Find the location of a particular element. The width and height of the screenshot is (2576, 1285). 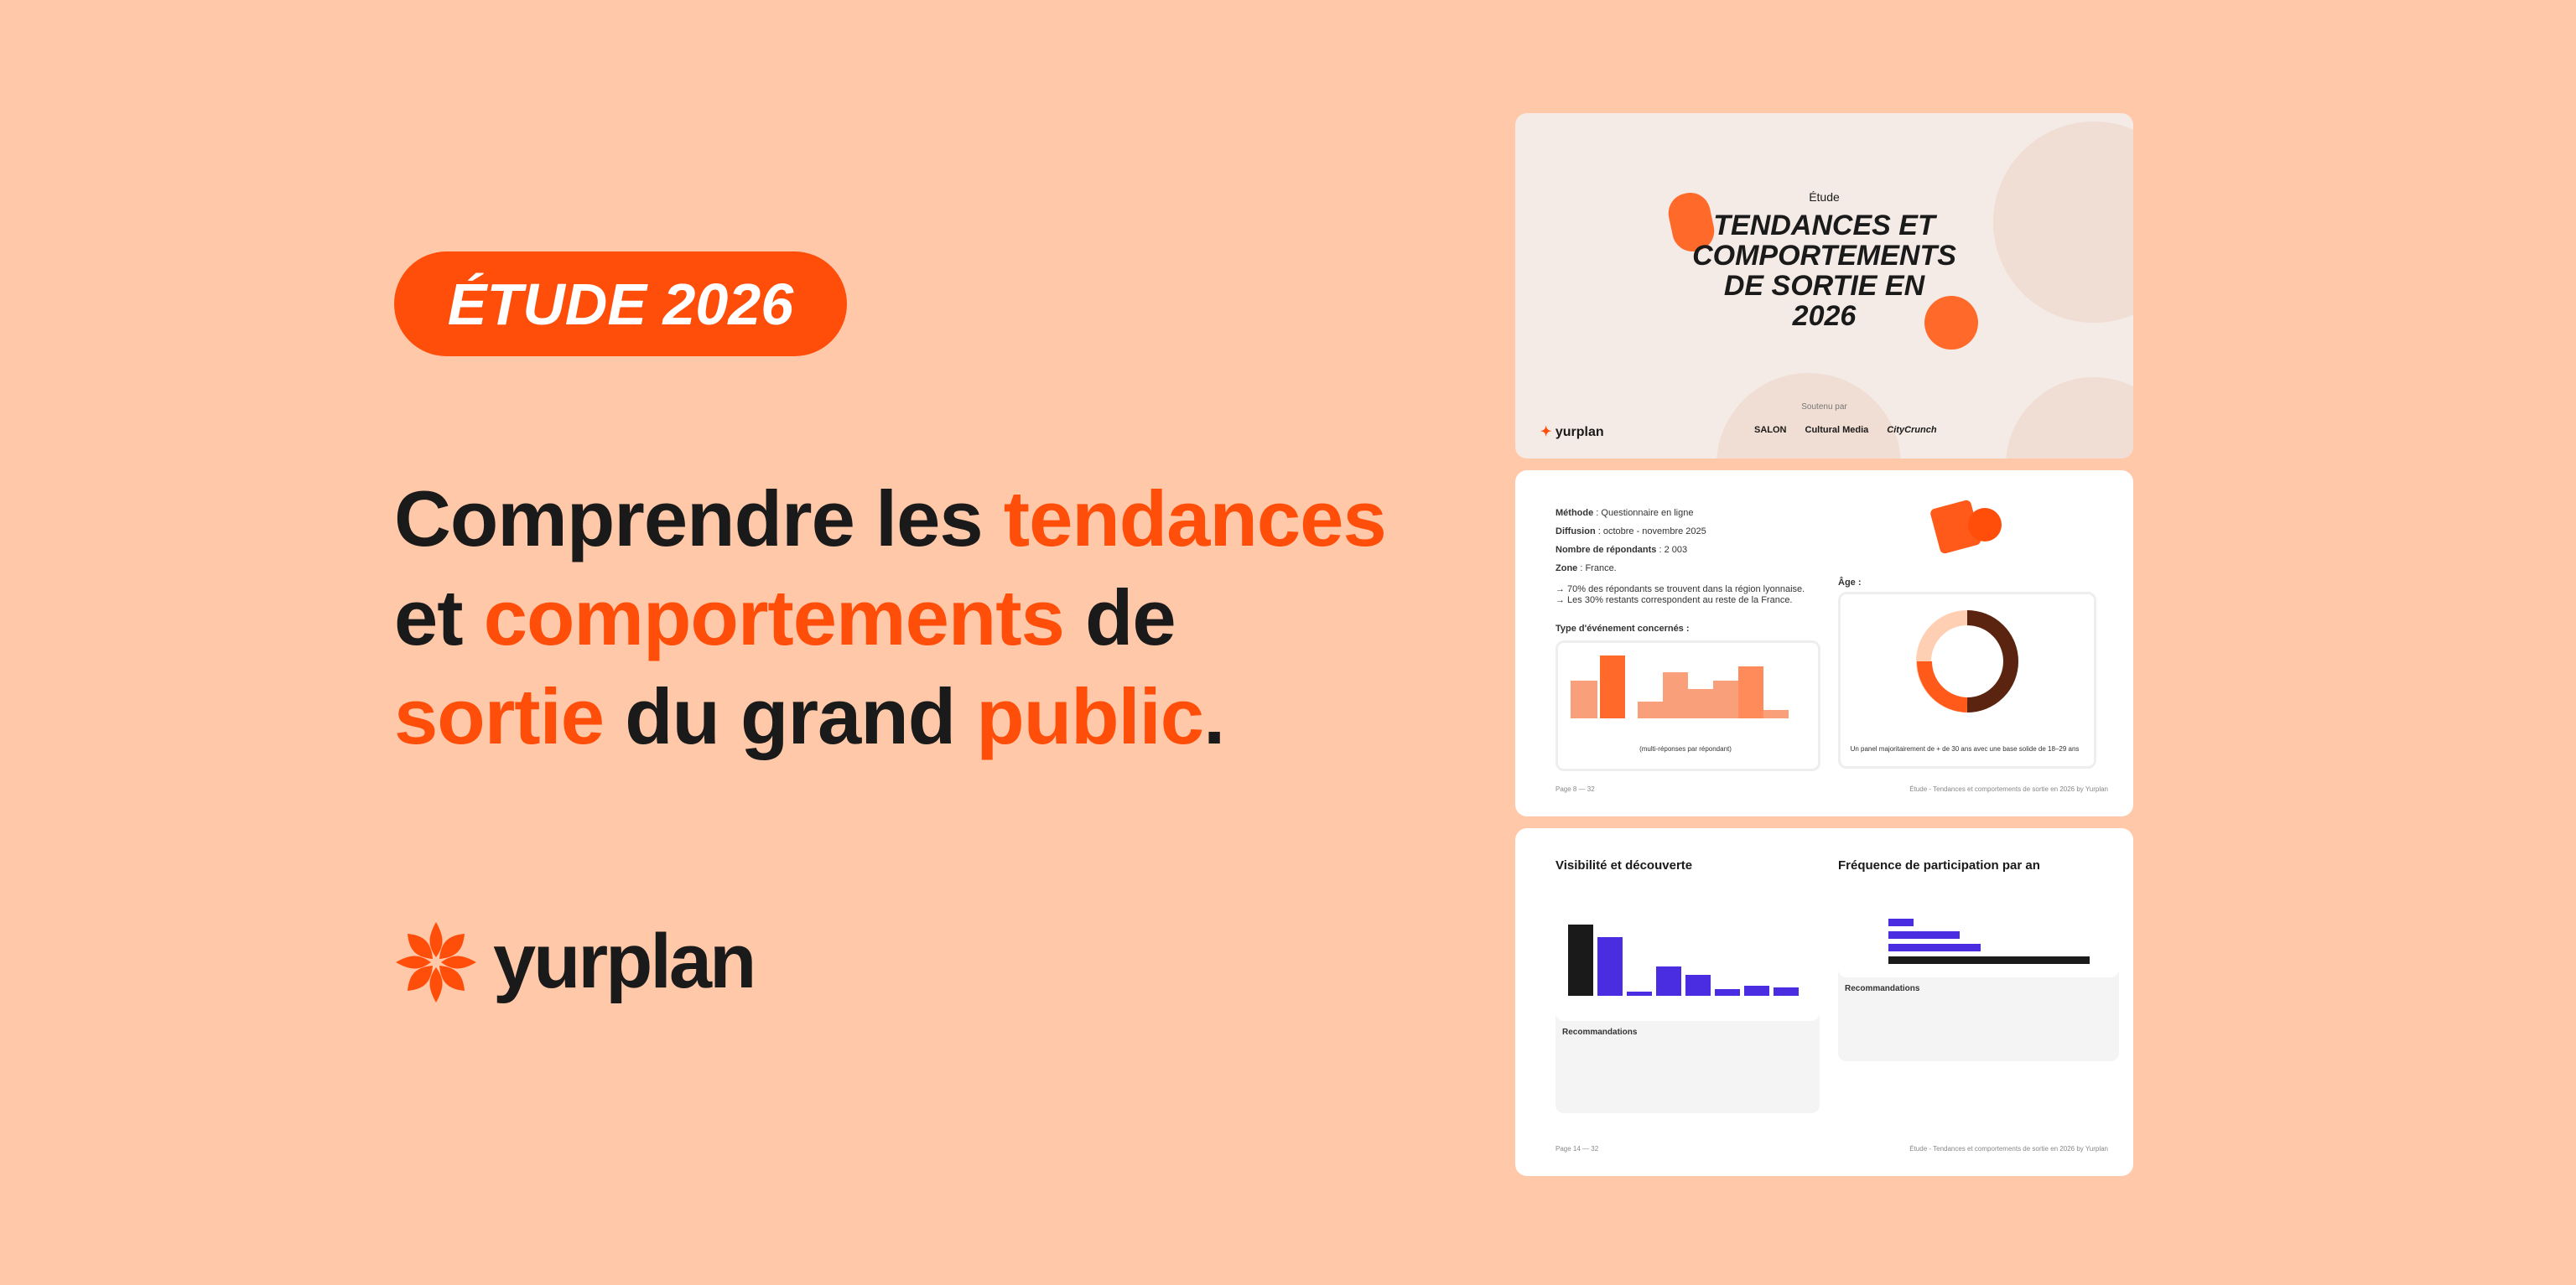

frequency-title: Fréquence de participation par an is located at coordinates (1939, 865).